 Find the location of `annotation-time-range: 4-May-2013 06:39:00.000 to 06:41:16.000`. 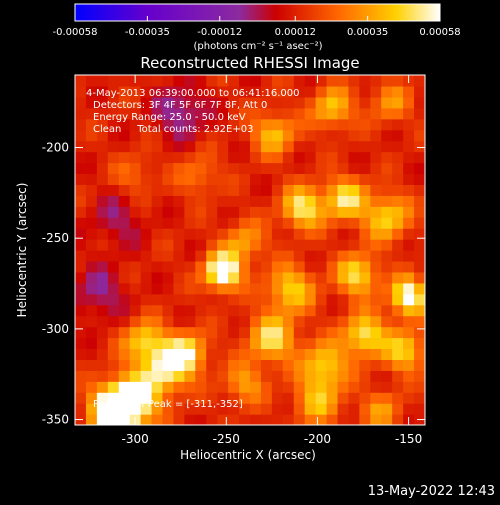

annotation-time-range: 4-May-2013 06:39:00.000 to 06:41:16.000 is located at coordinates (192, 93).